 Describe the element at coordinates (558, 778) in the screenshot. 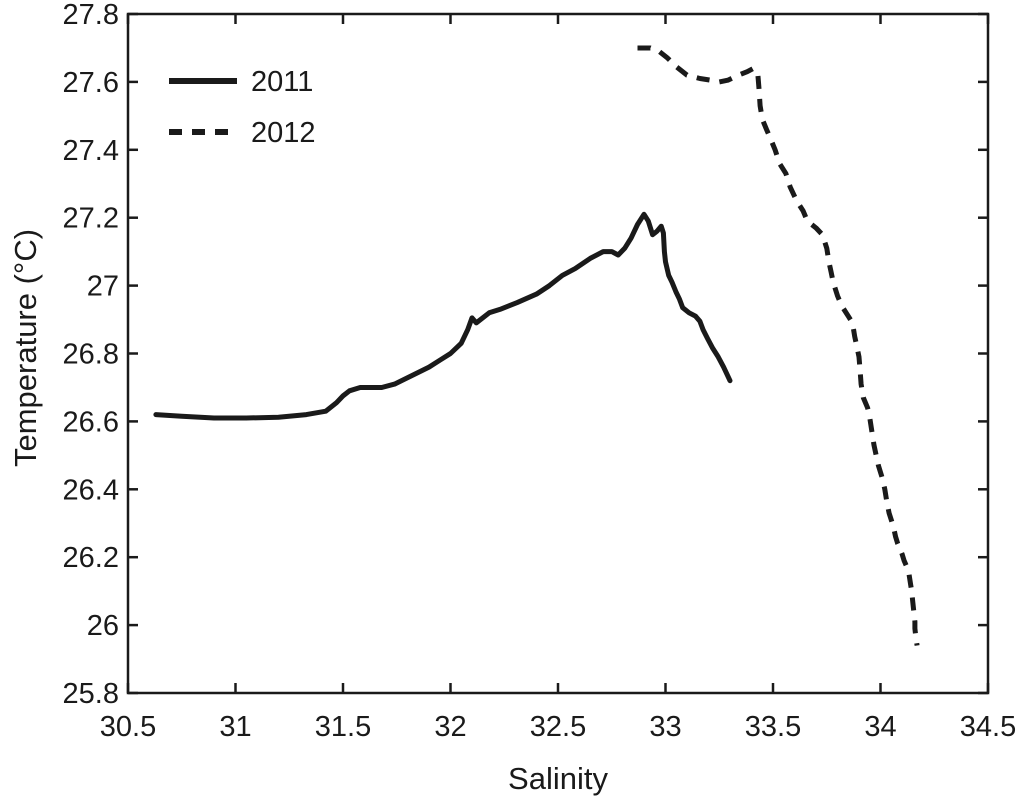

I see `x-axis-label: Salinity` at that location.